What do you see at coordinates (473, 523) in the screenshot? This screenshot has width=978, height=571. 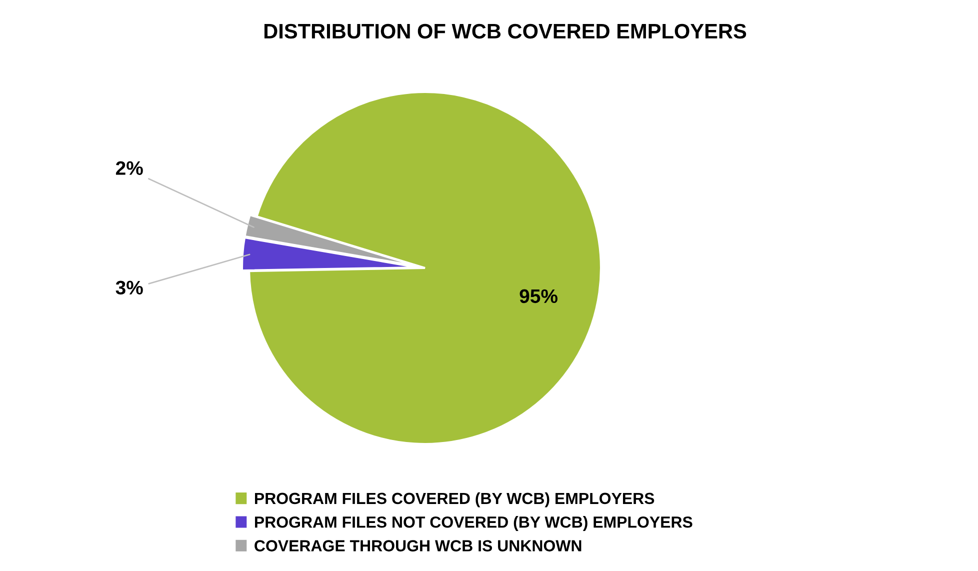 I see `legend-label: PROGRAM FILES NOT COVERED (BY WCB) EMPLOYERS` at bounding box center [473, 523].